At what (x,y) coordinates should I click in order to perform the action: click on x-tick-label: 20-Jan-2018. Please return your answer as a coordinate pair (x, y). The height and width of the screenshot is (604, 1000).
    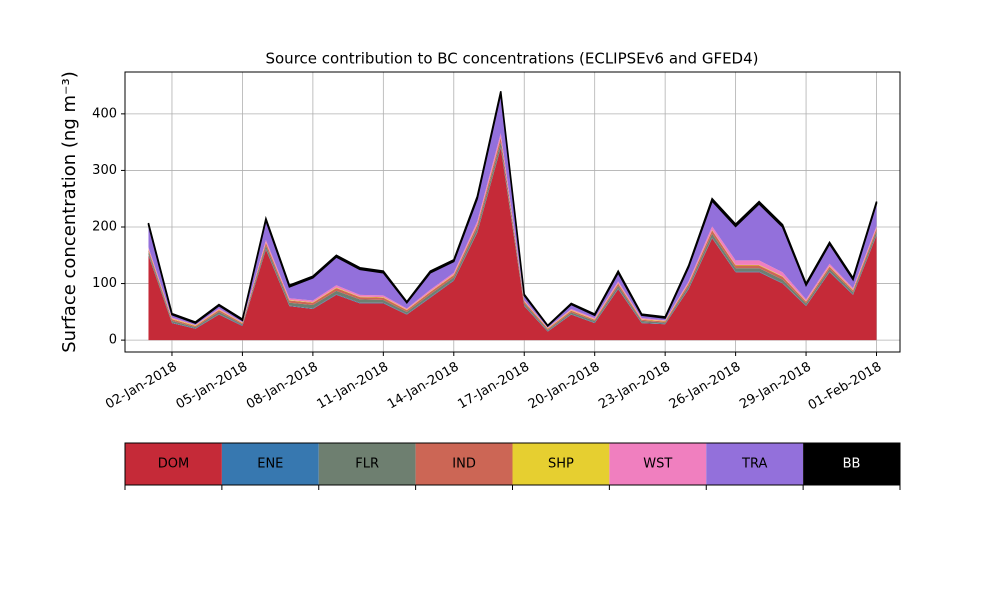
    Looking at the image, I should click on (564, 386).